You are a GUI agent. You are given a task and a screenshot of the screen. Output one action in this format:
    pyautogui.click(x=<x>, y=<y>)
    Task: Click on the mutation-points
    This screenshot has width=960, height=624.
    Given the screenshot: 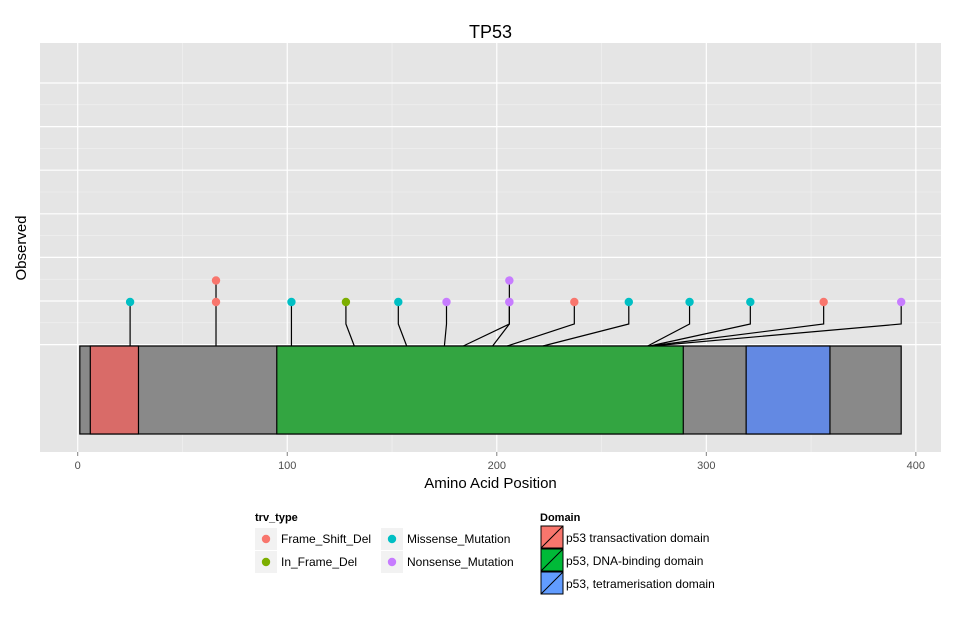 What is the action you would take?
    pyautogui.click(x=515, y=291)
    